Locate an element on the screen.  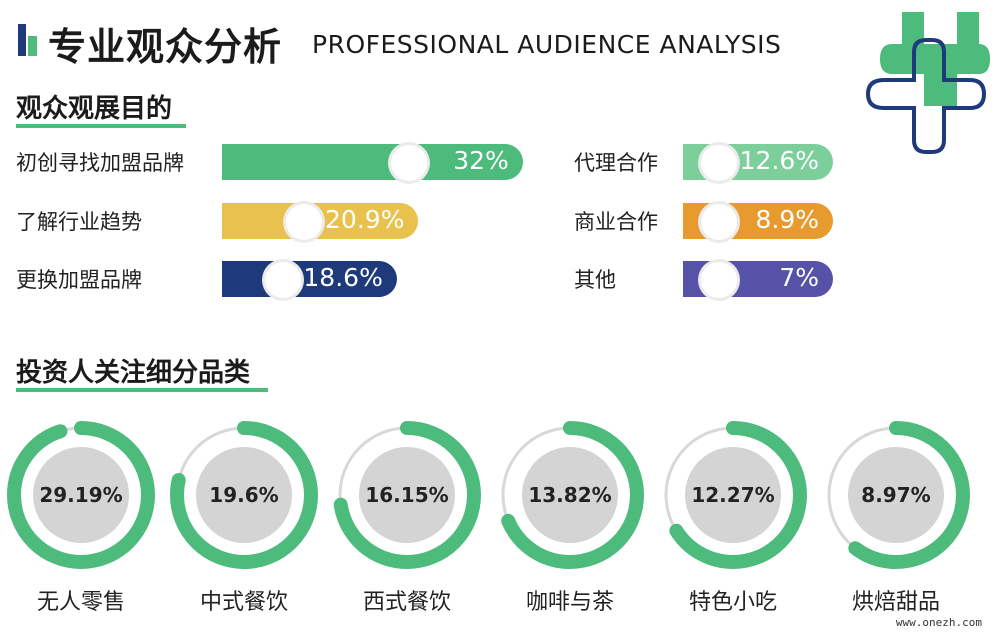
ring-value-label: 29.19% is located at coordinates (81, 495).